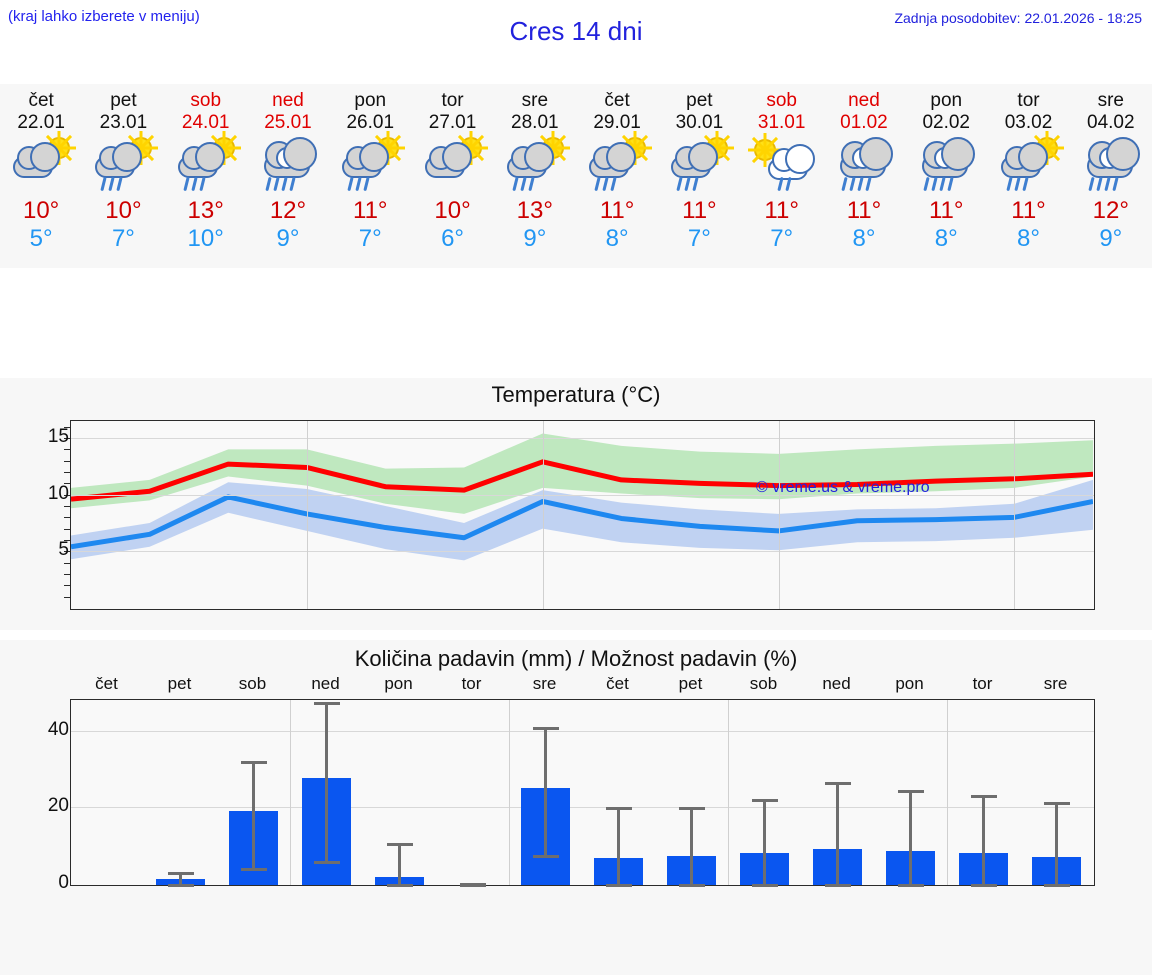 The height and width of the screenshot is (975, 1152). What do you see at coordinates (206, 100) in the screenshot?
I see `day-of-week-label: sob` at bounding box center [206, 100].